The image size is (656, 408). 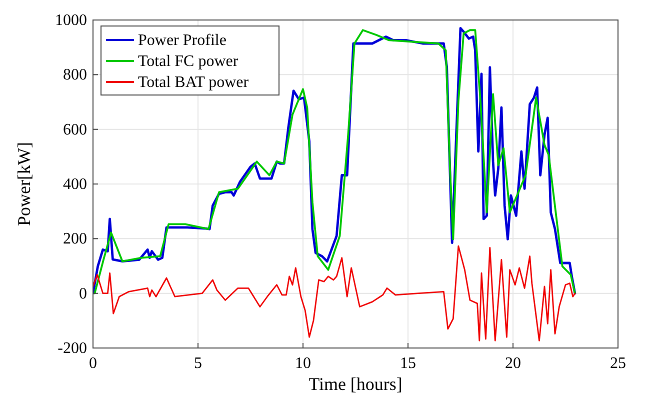 I want to click on x-tick-label: 25, so click(x=618, y=363).